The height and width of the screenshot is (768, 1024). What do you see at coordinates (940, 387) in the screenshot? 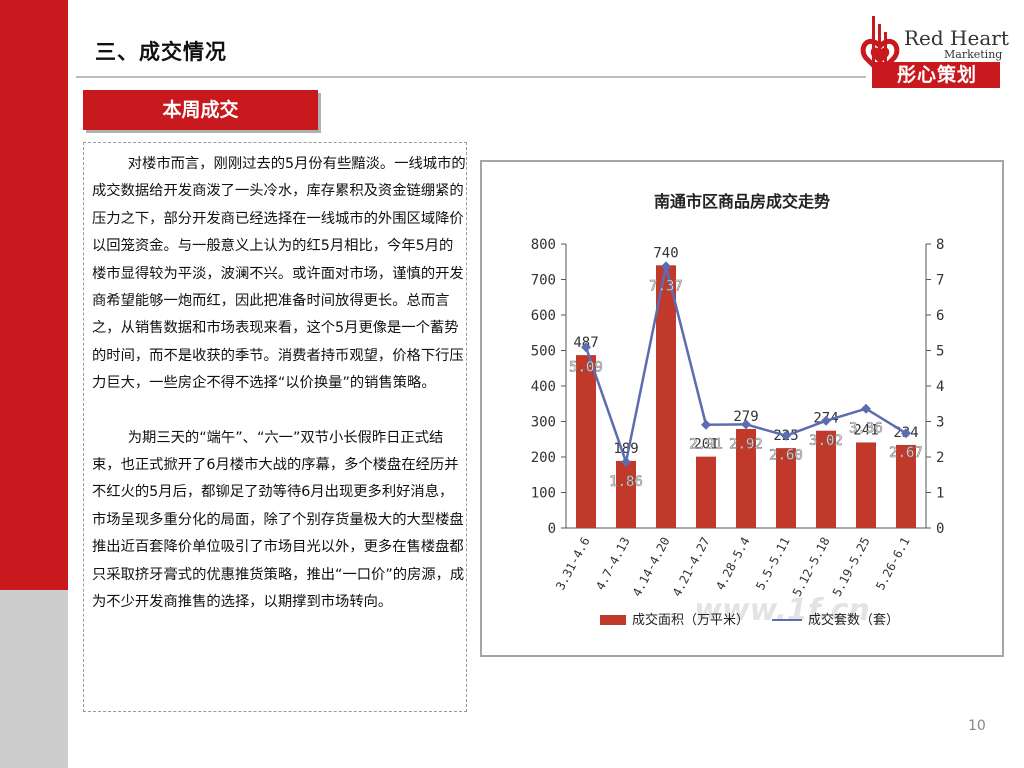
I see `right-axis-tick-label: 4` at bounding box center [940, 387].